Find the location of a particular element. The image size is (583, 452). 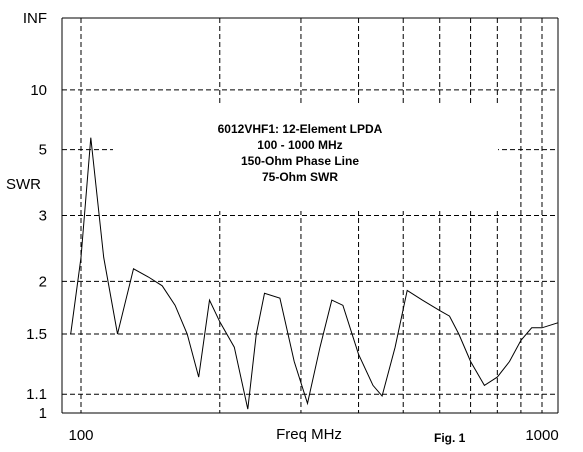

x-axis-title: Freq MHz is located at coordinates (309, 434).